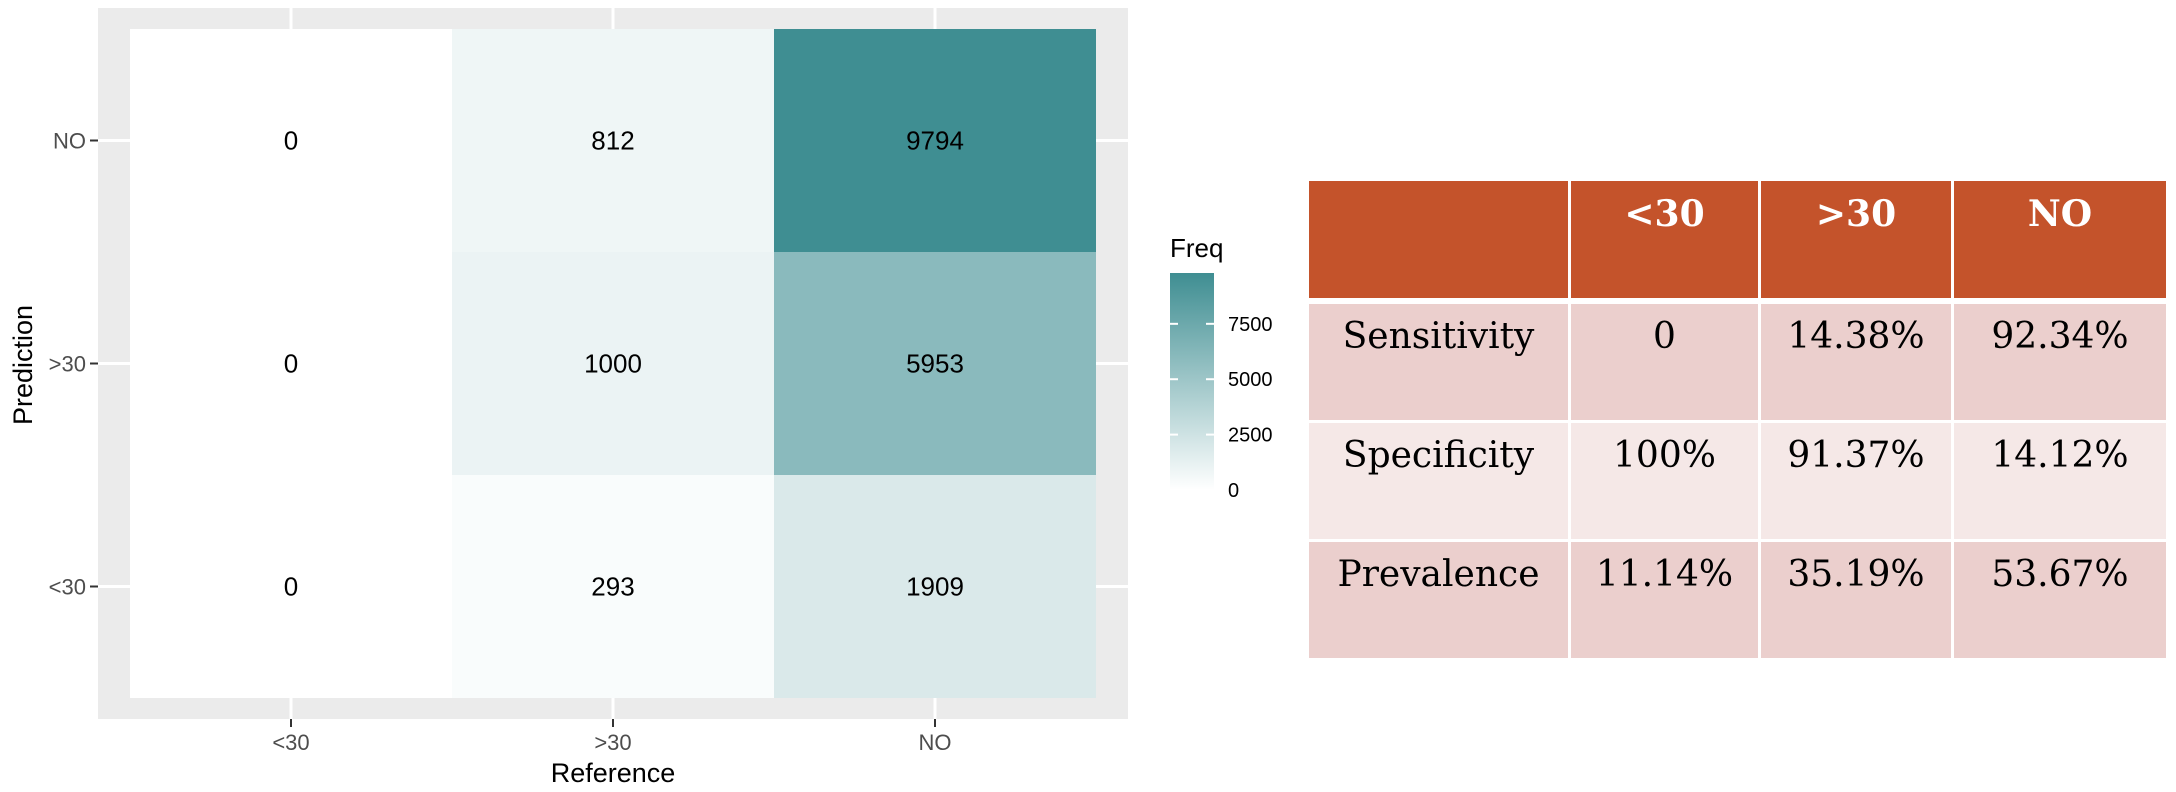  Describe the element at coordinates (1196, 248) in the screenshot. I see `legend-title: Freq` at that location.